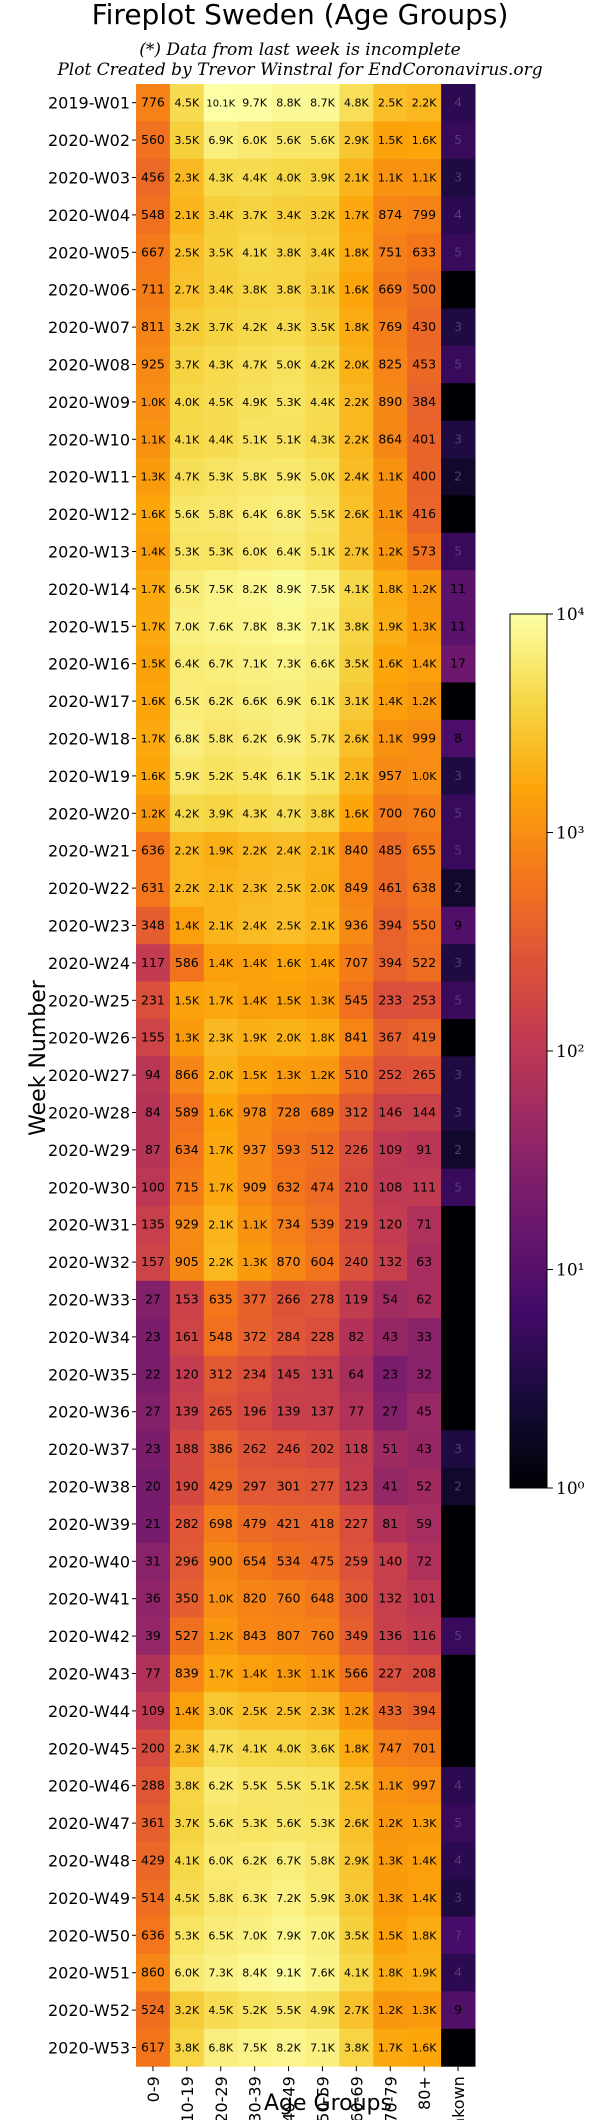  Describe the element at coordinates (288, 1823) in the screenshot. I see `cell-value-label: 5.6K` at that location.